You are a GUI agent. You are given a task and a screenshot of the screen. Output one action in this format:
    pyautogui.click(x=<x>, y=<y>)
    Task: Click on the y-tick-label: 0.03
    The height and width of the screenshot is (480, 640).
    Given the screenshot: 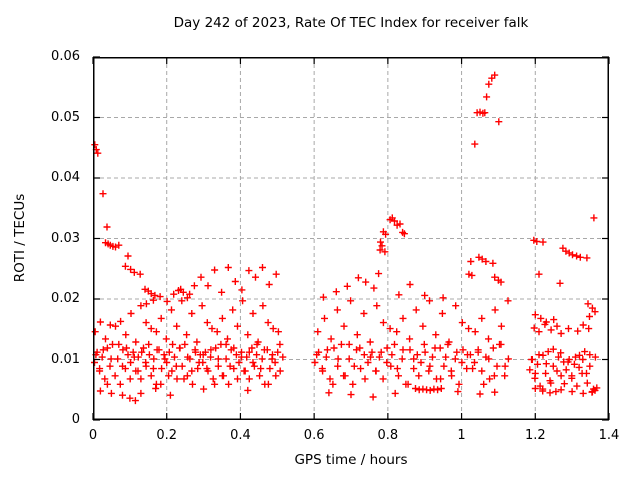 What is the action you would take?
    pyautogui.click(x=65, y=238)
    